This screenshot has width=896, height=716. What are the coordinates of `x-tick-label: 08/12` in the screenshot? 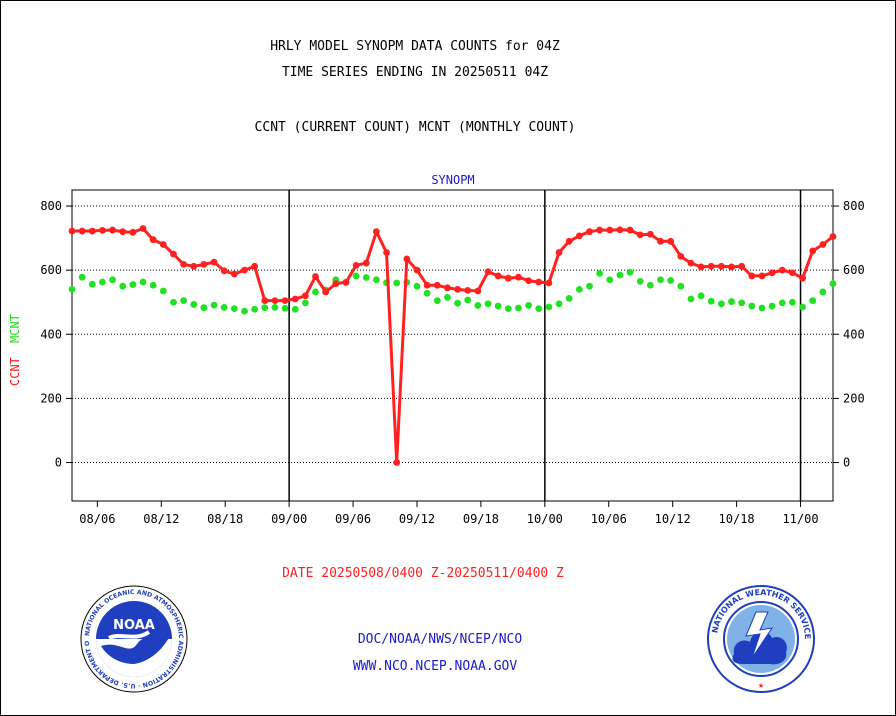 It's located at (161, 519).